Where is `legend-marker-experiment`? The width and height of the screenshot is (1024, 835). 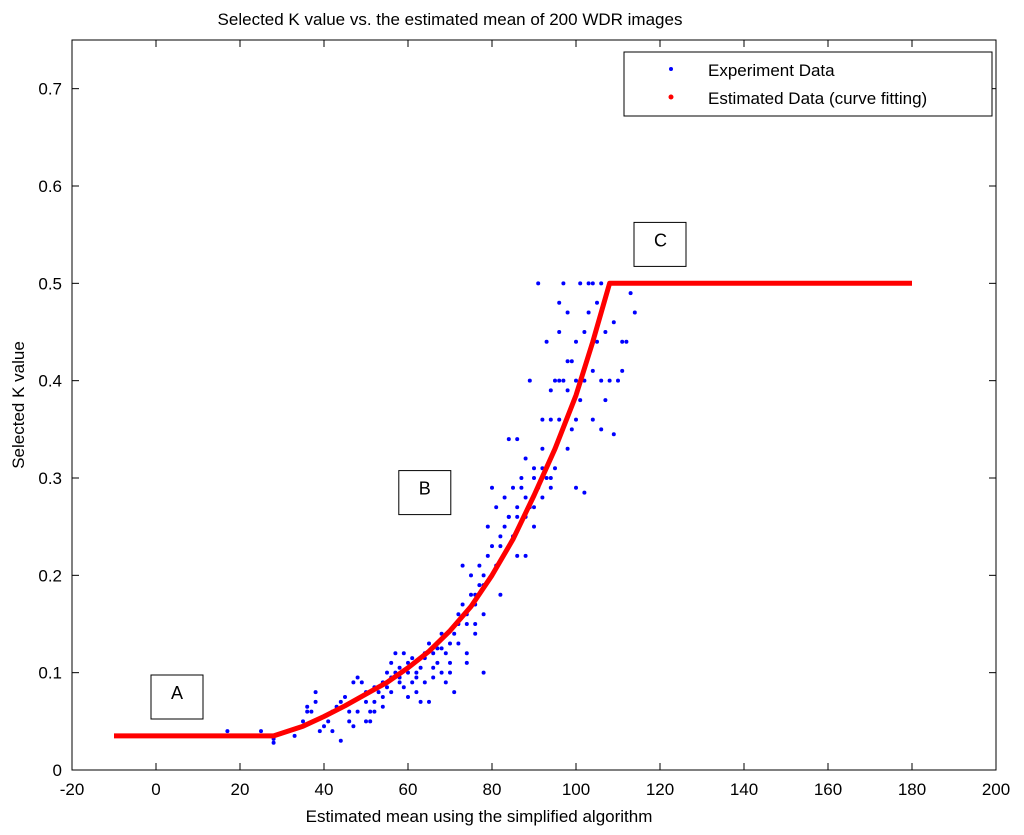
legend-marker-experiment is located at coordinates (671, 69).